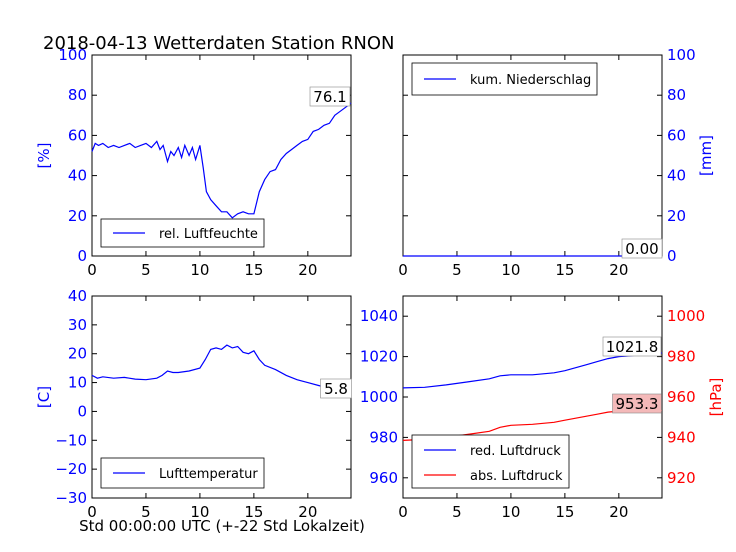 This screenshot has height=552, width=736. I want to click on y-axis-label: [mm], so click(706, 155).